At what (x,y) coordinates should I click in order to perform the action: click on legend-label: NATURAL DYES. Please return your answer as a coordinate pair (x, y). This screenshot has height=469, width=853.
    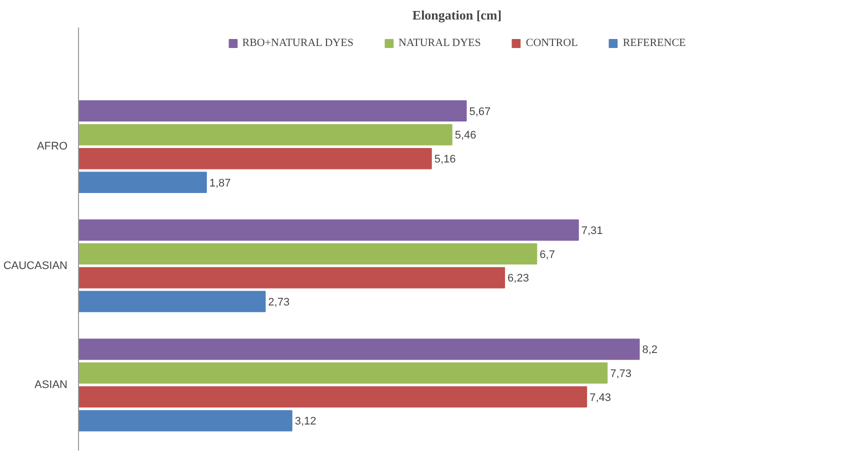
    Looking at the image, I should click on (439, 43).